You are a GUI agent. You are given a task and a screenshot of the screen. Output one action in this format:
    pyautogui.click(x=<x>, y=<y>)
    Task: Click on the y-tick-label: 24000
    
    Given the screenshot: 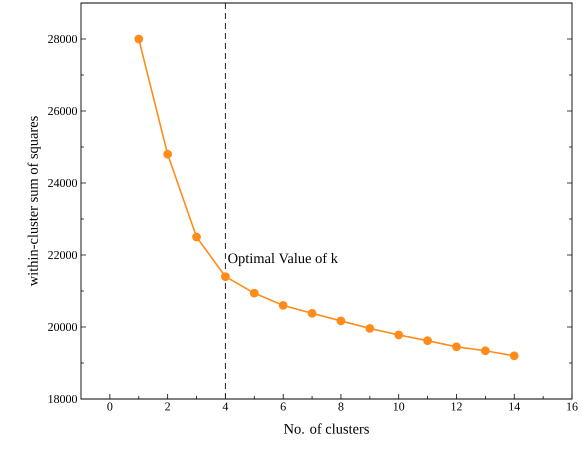 What is the action you would take?
    pyautogui.click(x=63, y=183)
    